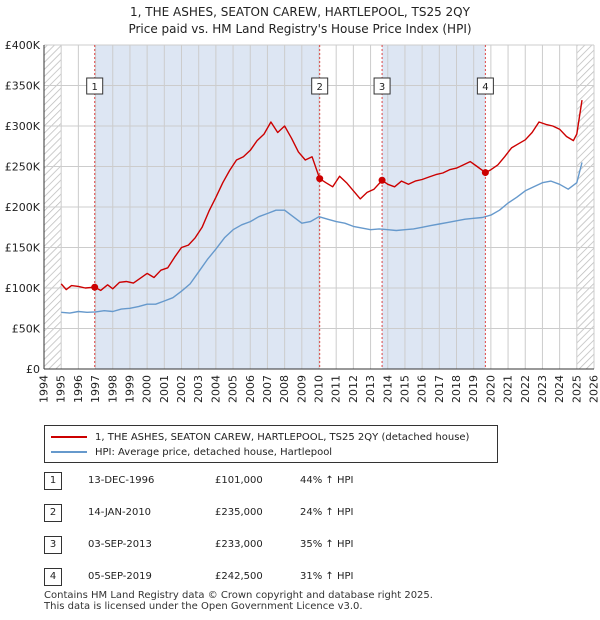  Describe the element at coordinates (353, 389) in the screenshot. I see `x-tick-label: 2012` at that location.